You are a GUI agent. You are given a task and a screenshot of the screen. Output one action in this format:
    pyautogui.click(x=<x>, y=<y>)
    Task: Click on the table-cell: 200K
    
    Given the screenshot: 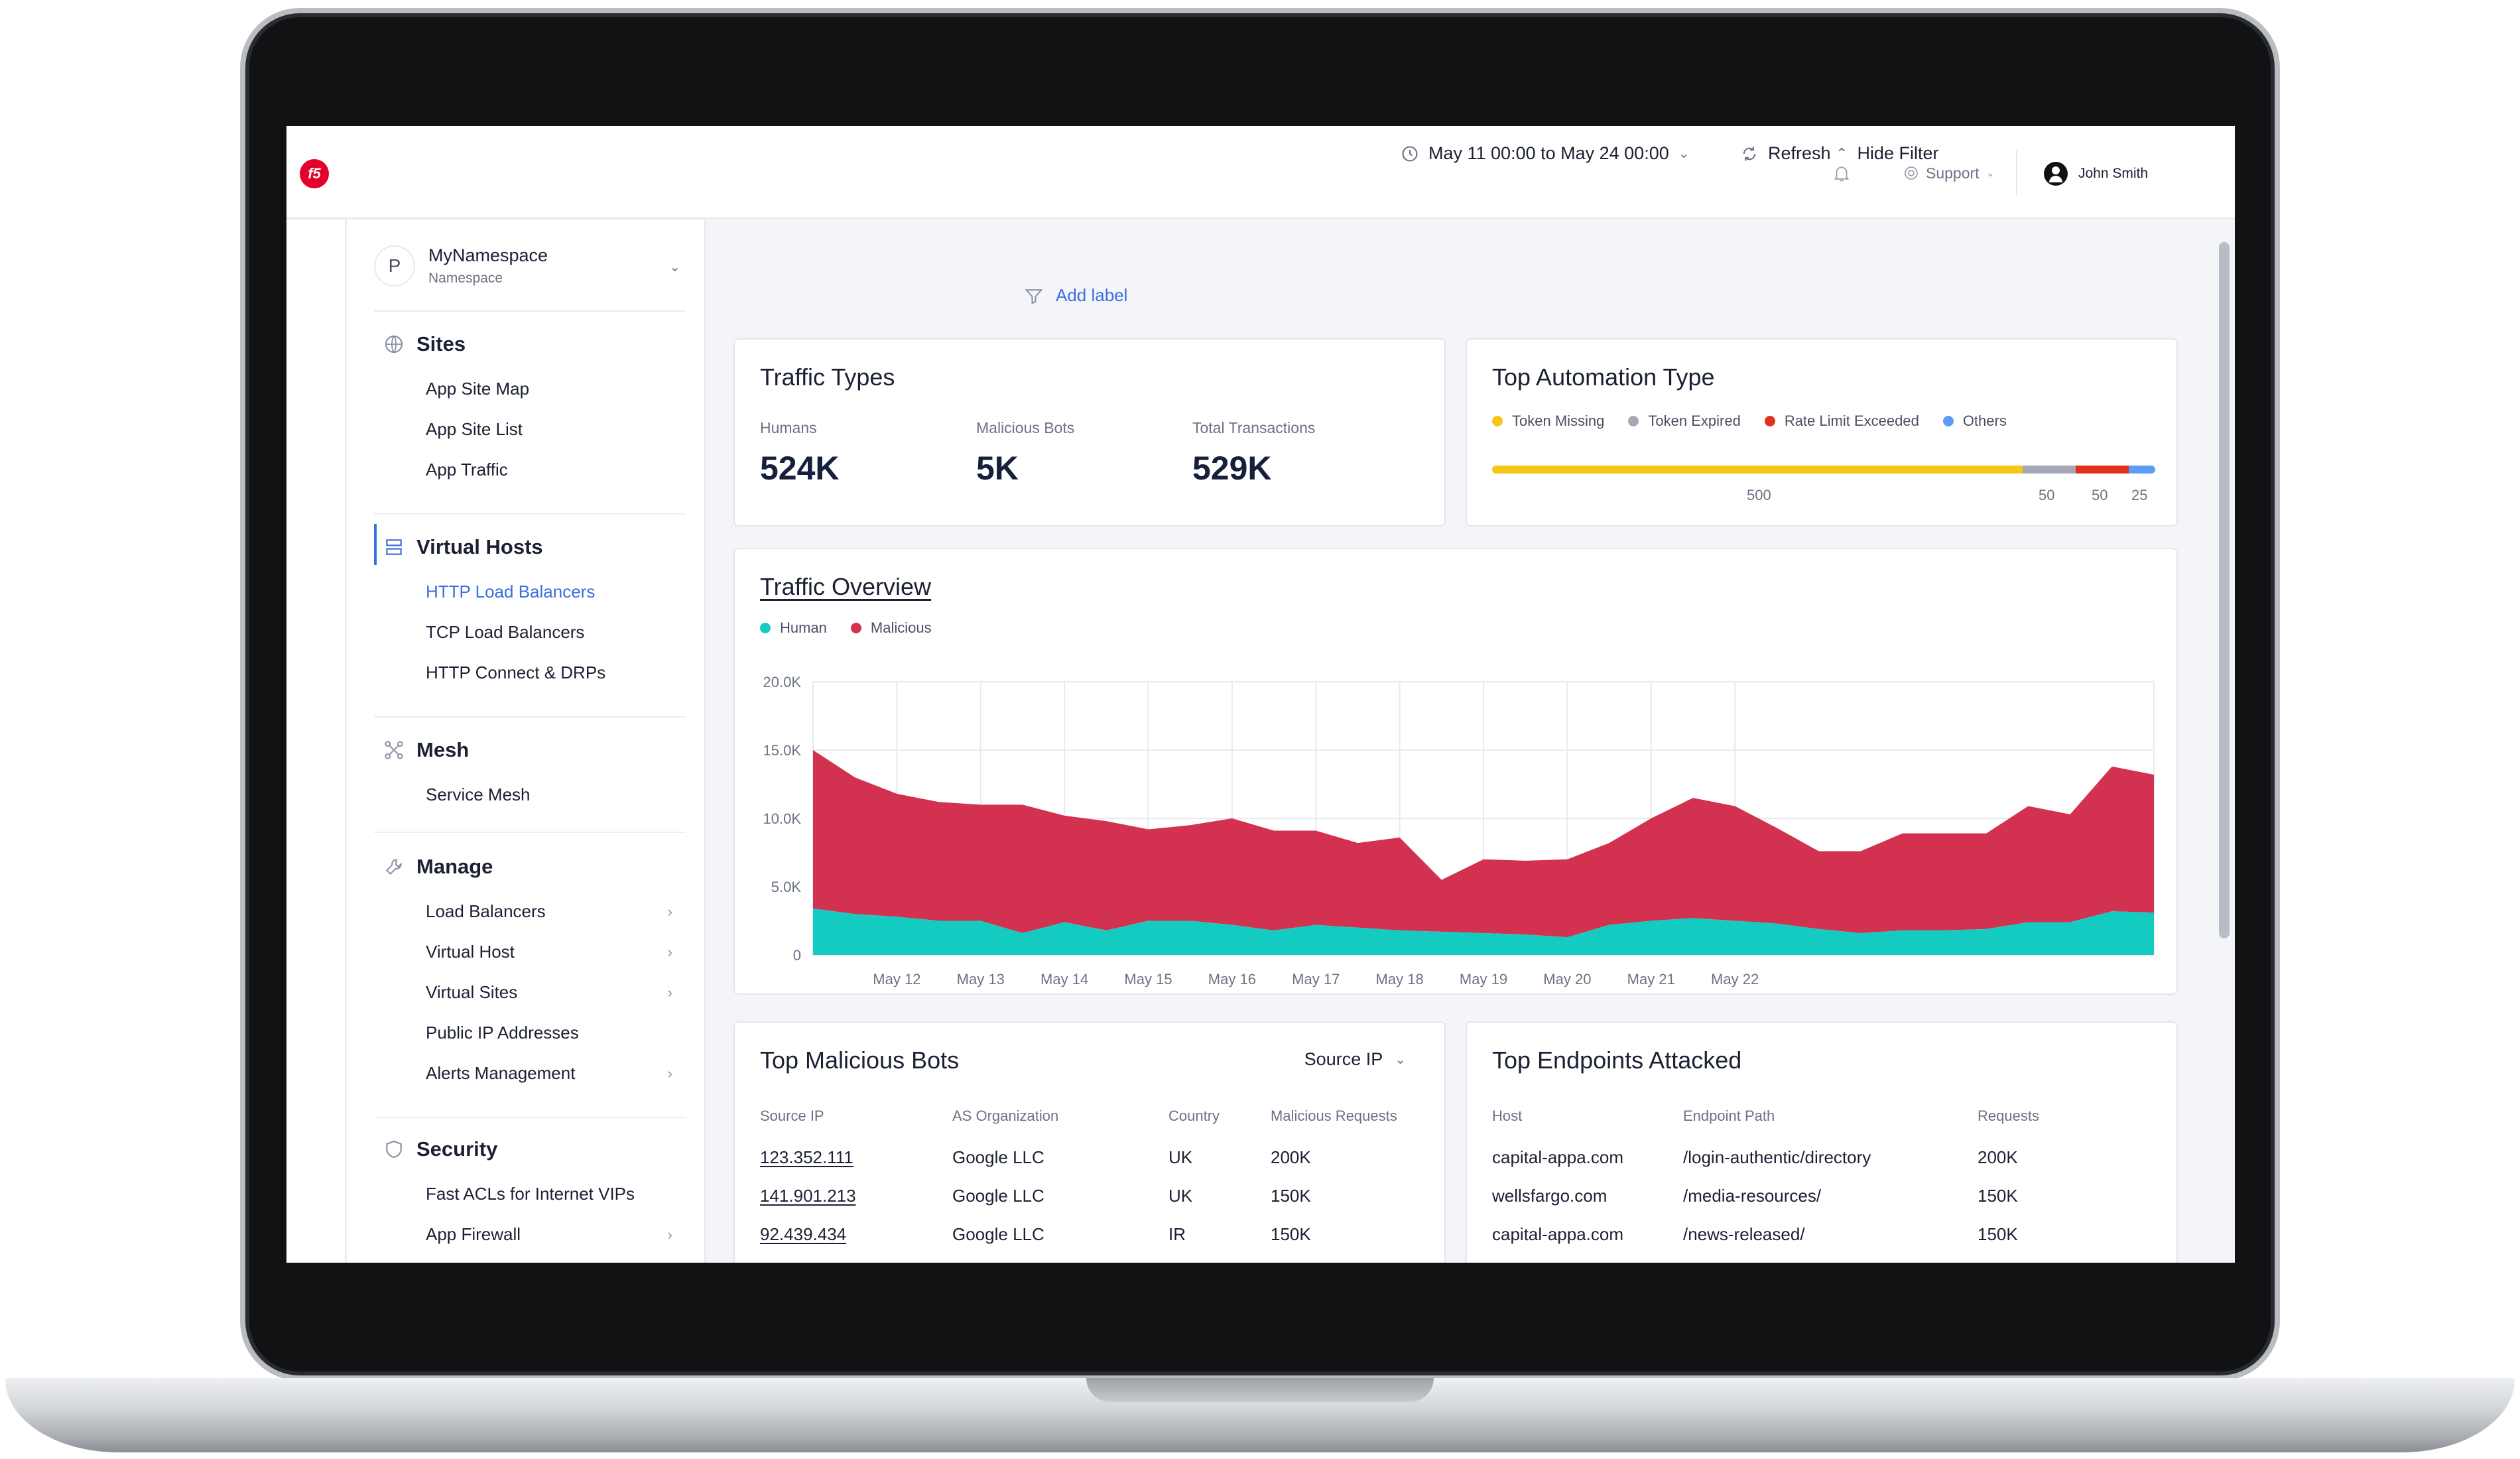 What is the action you would take?
    pyautogui.click(x=1998, y=1157)
    